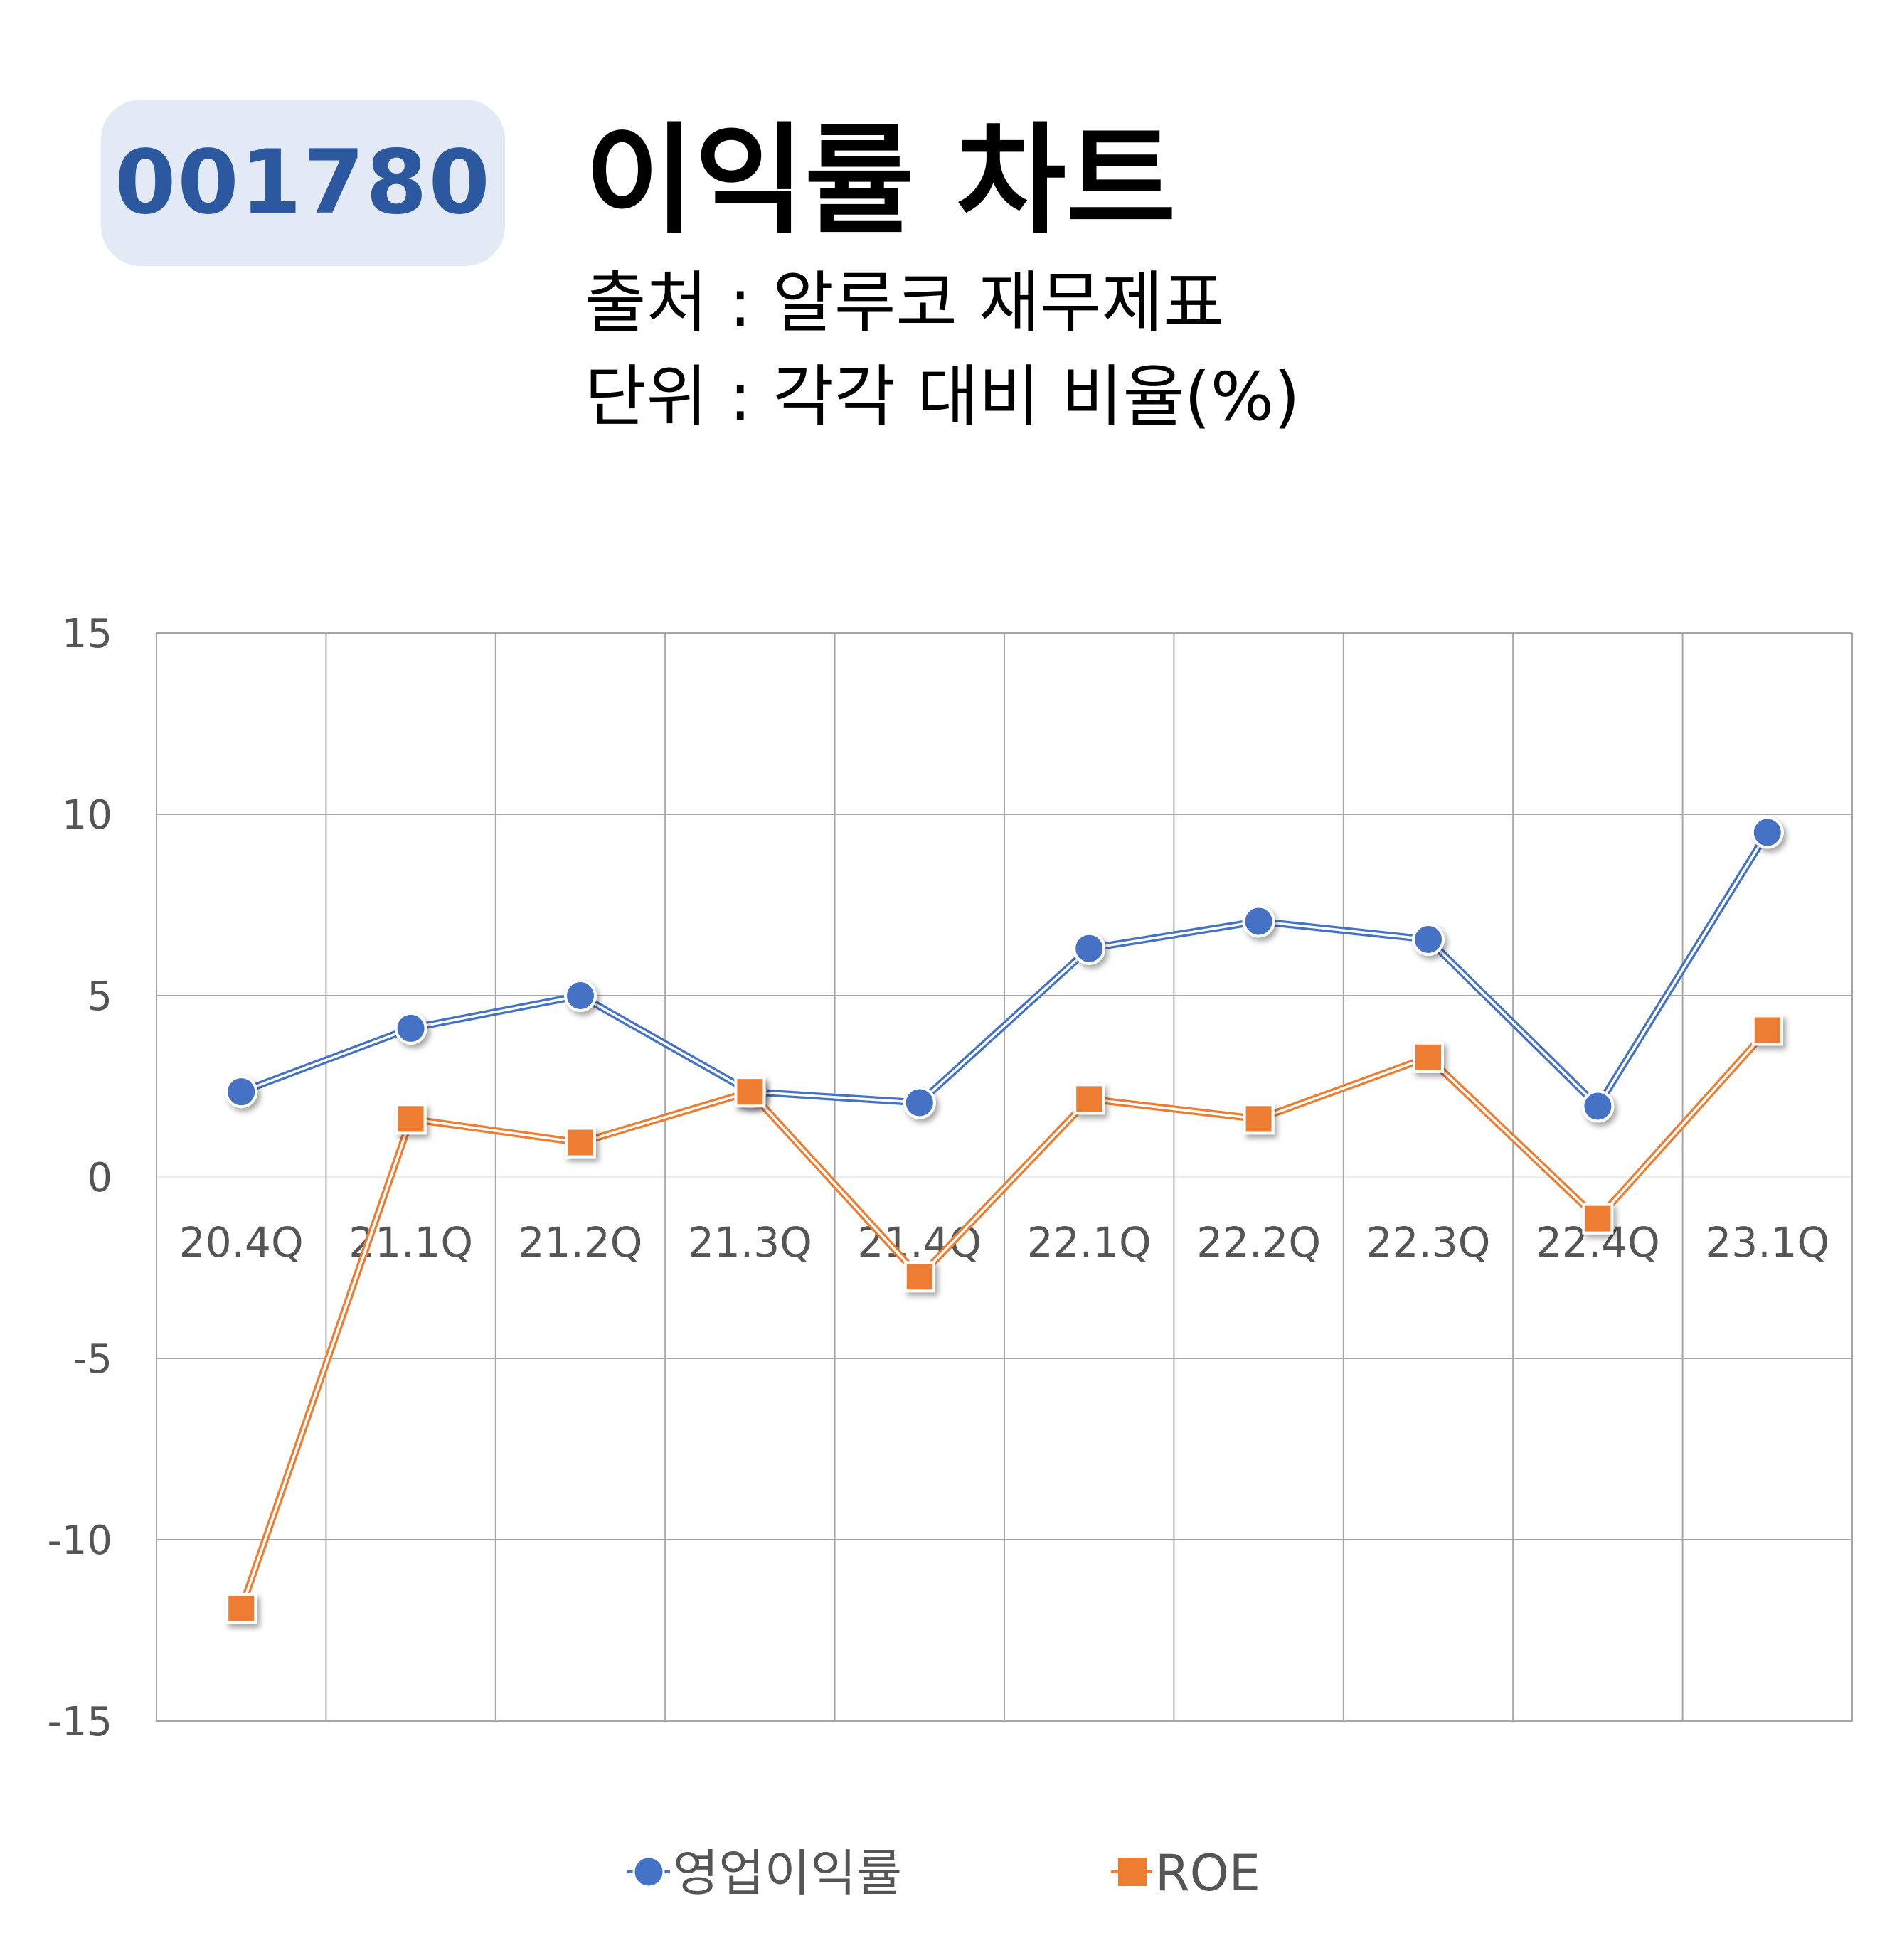  I want to click on y-tick-label: 0, so click(100, 1178).